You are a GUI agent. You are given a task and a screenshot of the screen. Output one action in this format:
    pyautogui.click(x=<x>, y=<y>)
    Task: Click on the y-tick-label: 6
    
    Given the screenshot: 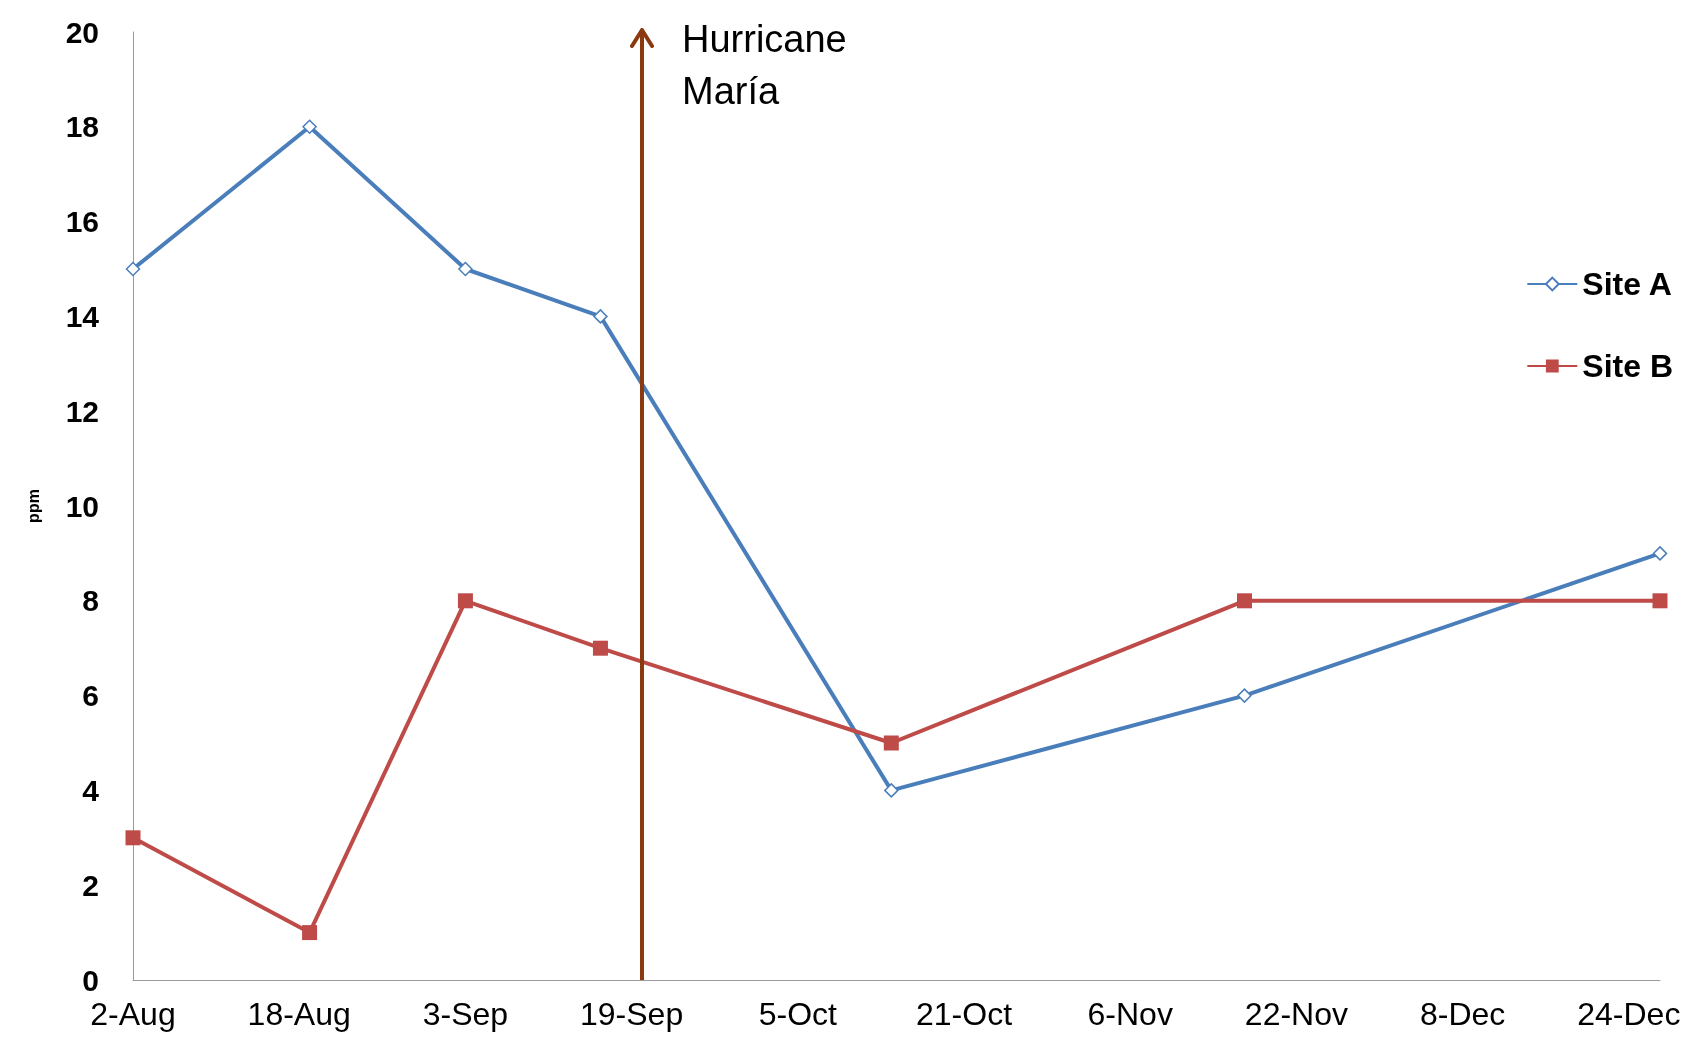 What is the action you would take?
    pyautogui.click(x=90, y=696)
    